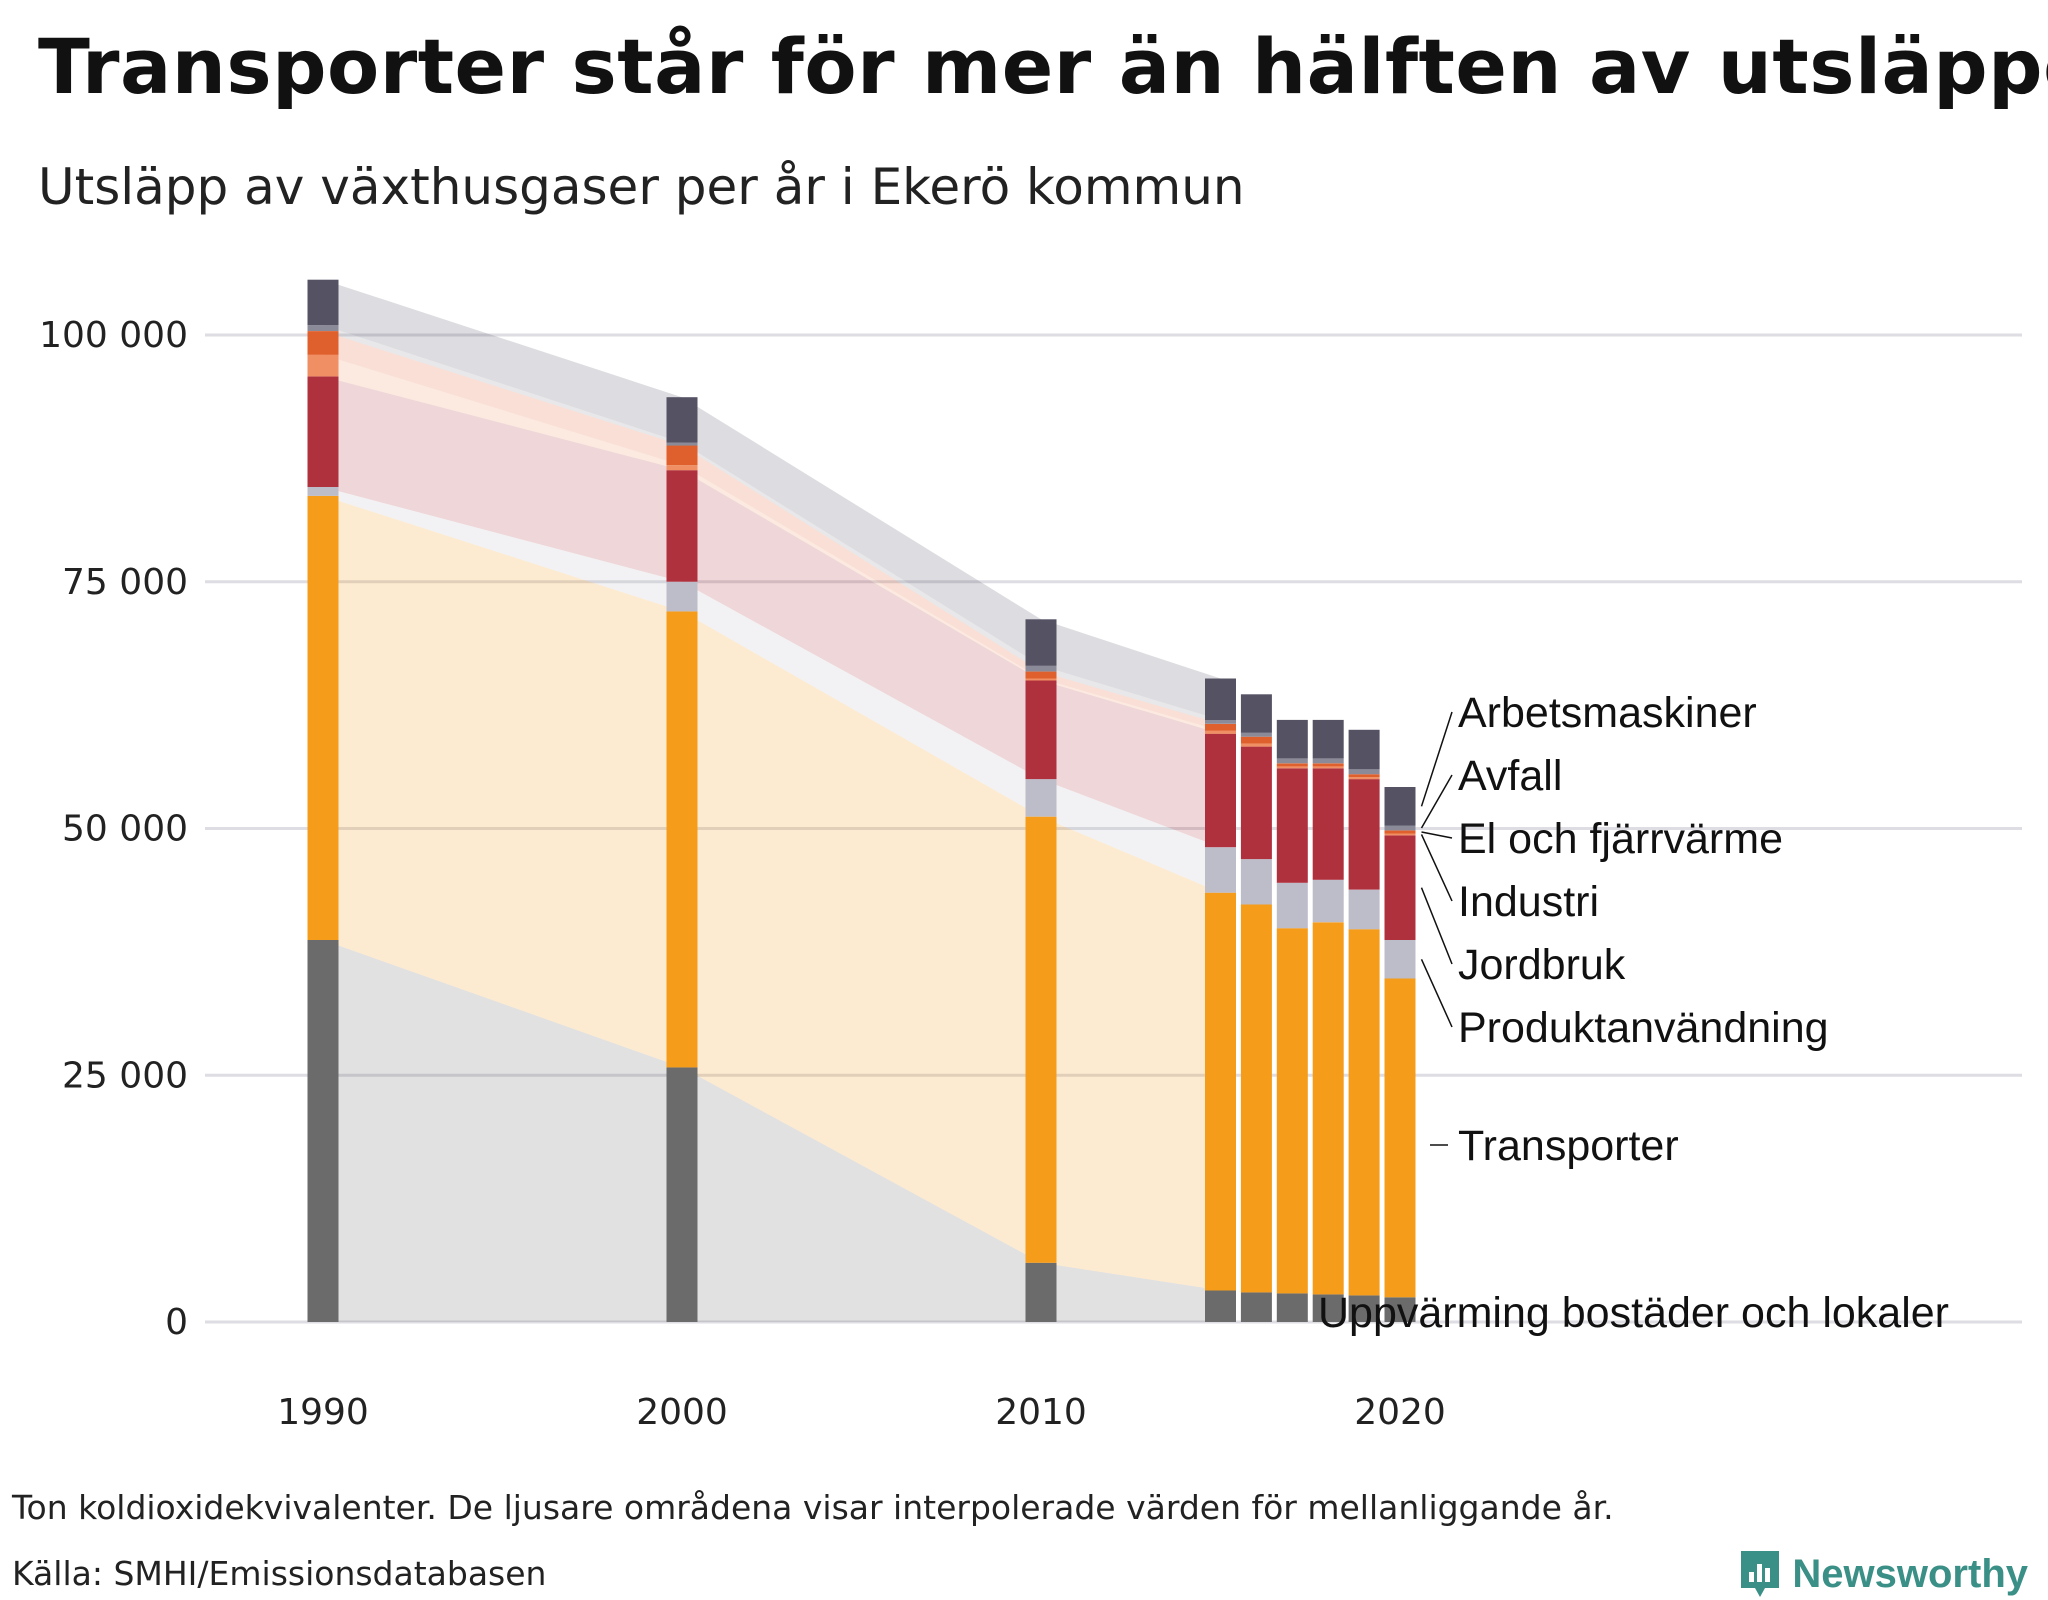 The width and height of the screenshot is (2048, 1600). I want to click on bar-avfall-2017, so click(1292, 761).